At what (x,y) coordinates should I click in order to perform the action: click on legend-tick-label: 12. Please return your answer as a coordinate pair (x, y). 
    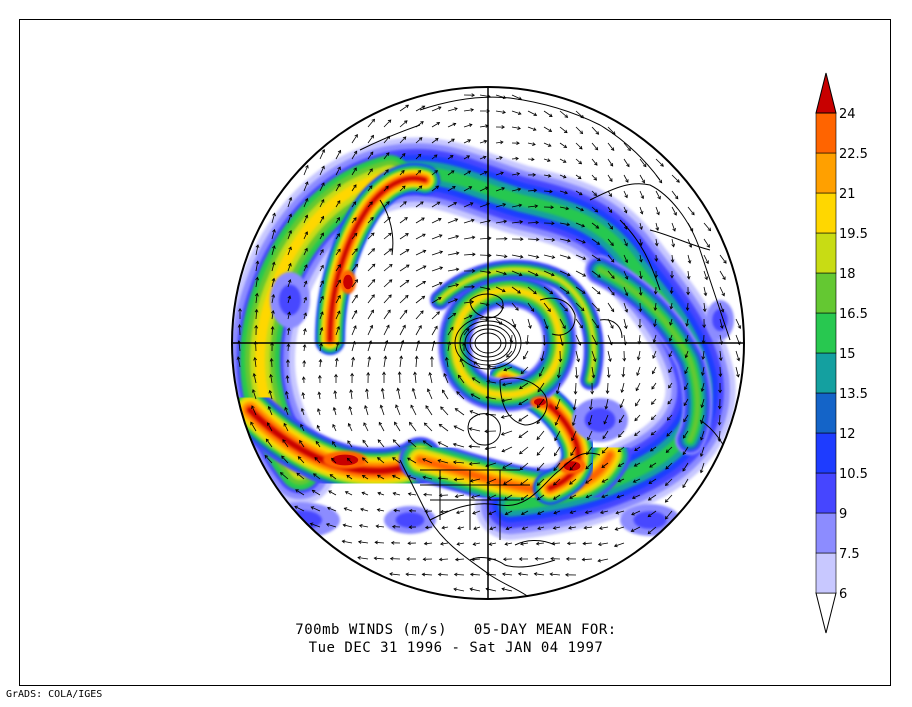
    Looking at the image, I should click on (847, 434).